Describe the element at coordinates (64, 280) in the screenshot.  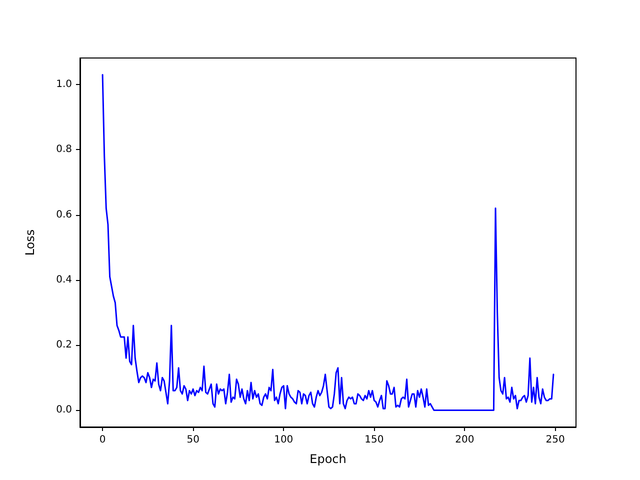
I see `y-tick-label: 0.4` at that location.